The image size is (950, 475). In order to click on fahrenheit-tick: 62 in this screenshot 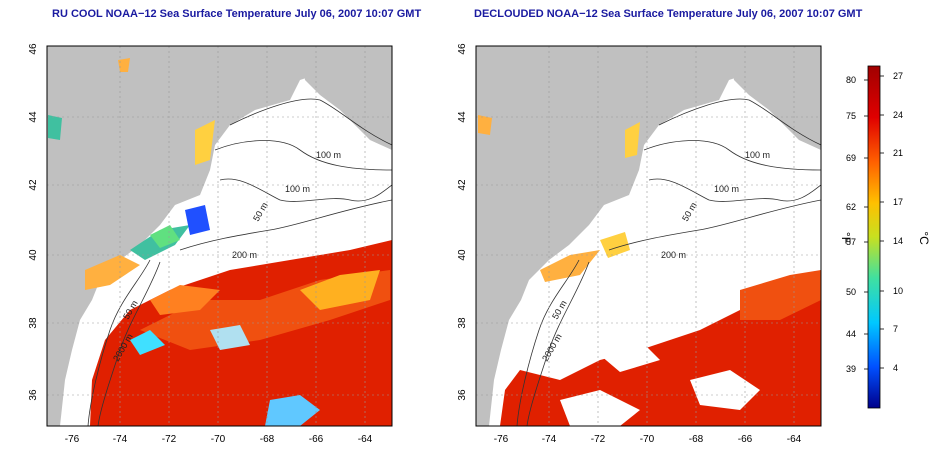, I will do `click(851, 207)`.